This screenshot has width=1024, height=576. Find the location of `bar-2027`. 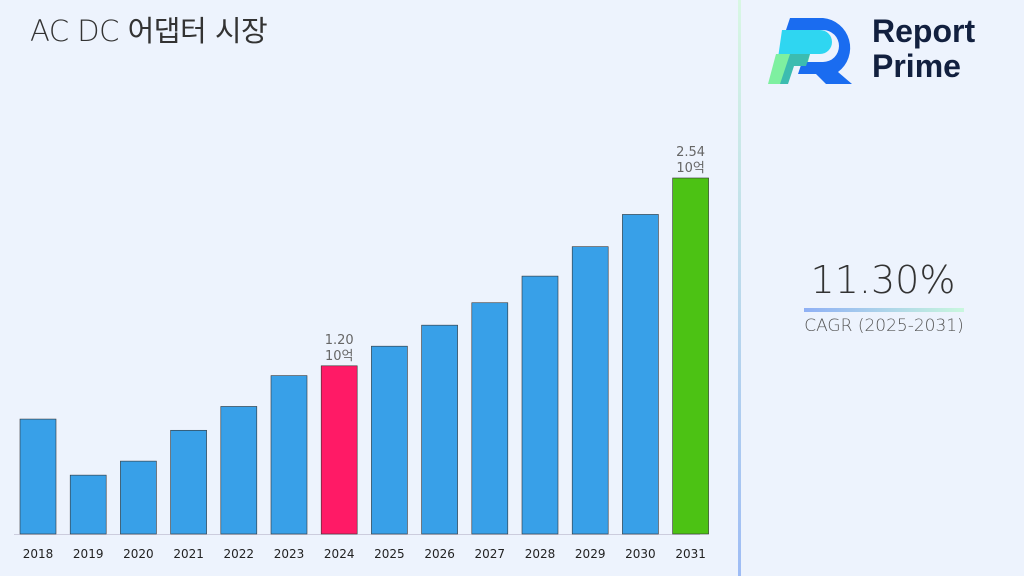

bar-2027 is located at coordinates (490, 418).